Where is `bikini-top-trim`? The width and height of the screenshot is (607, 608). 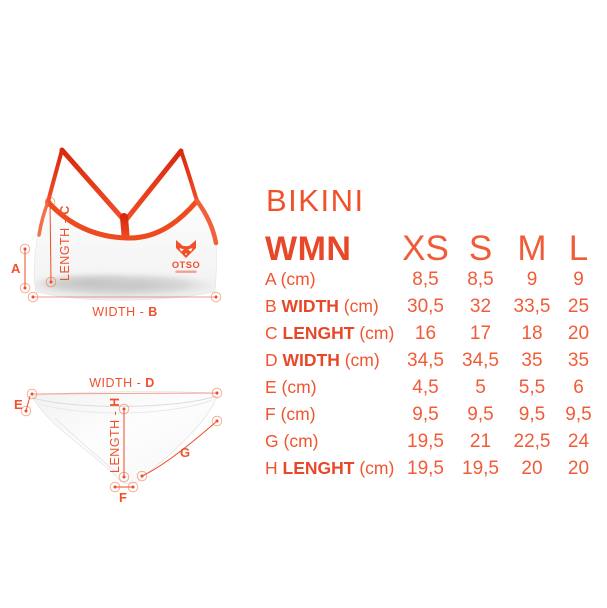 bikini-top-trim is located at coordinates (128, 222).